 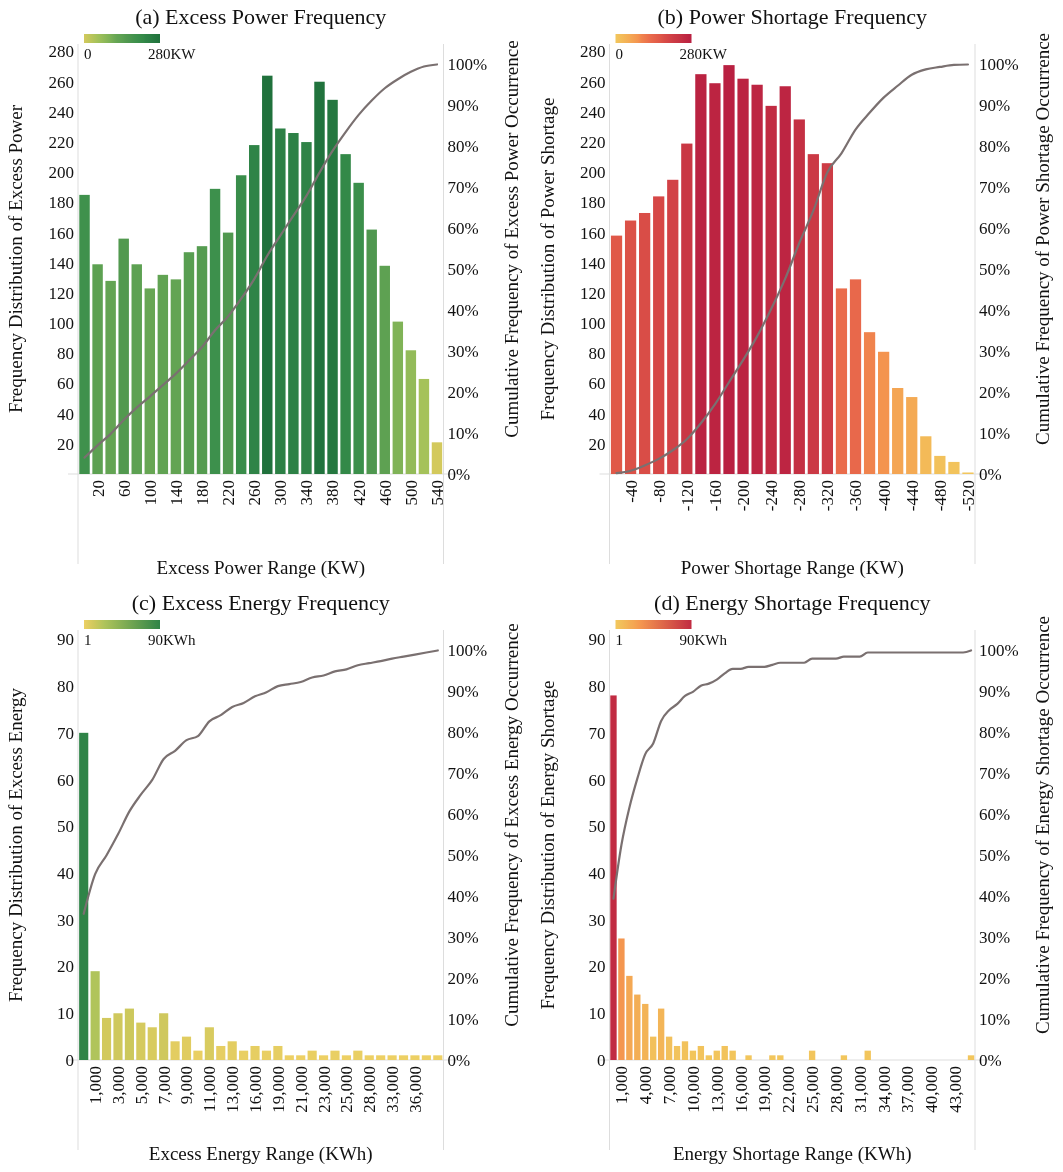 What do you see at coordinates (792, 602) in the screenshot?
I see `chart-title: (d) Energy Shortage Frequency` at bounding box center [792, 602].